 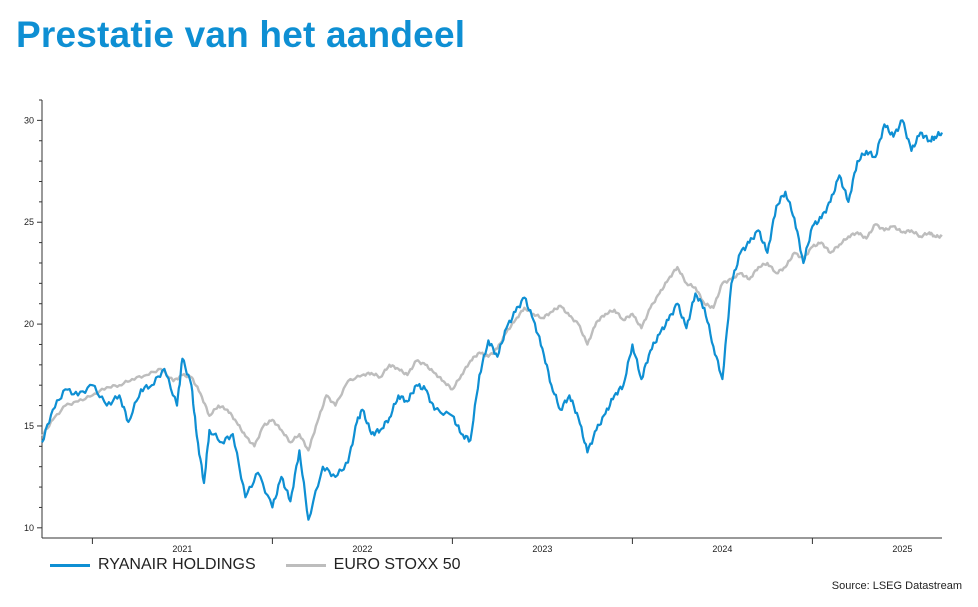 I want to click on y-tick-label: 15, so click(x=29, y=426).